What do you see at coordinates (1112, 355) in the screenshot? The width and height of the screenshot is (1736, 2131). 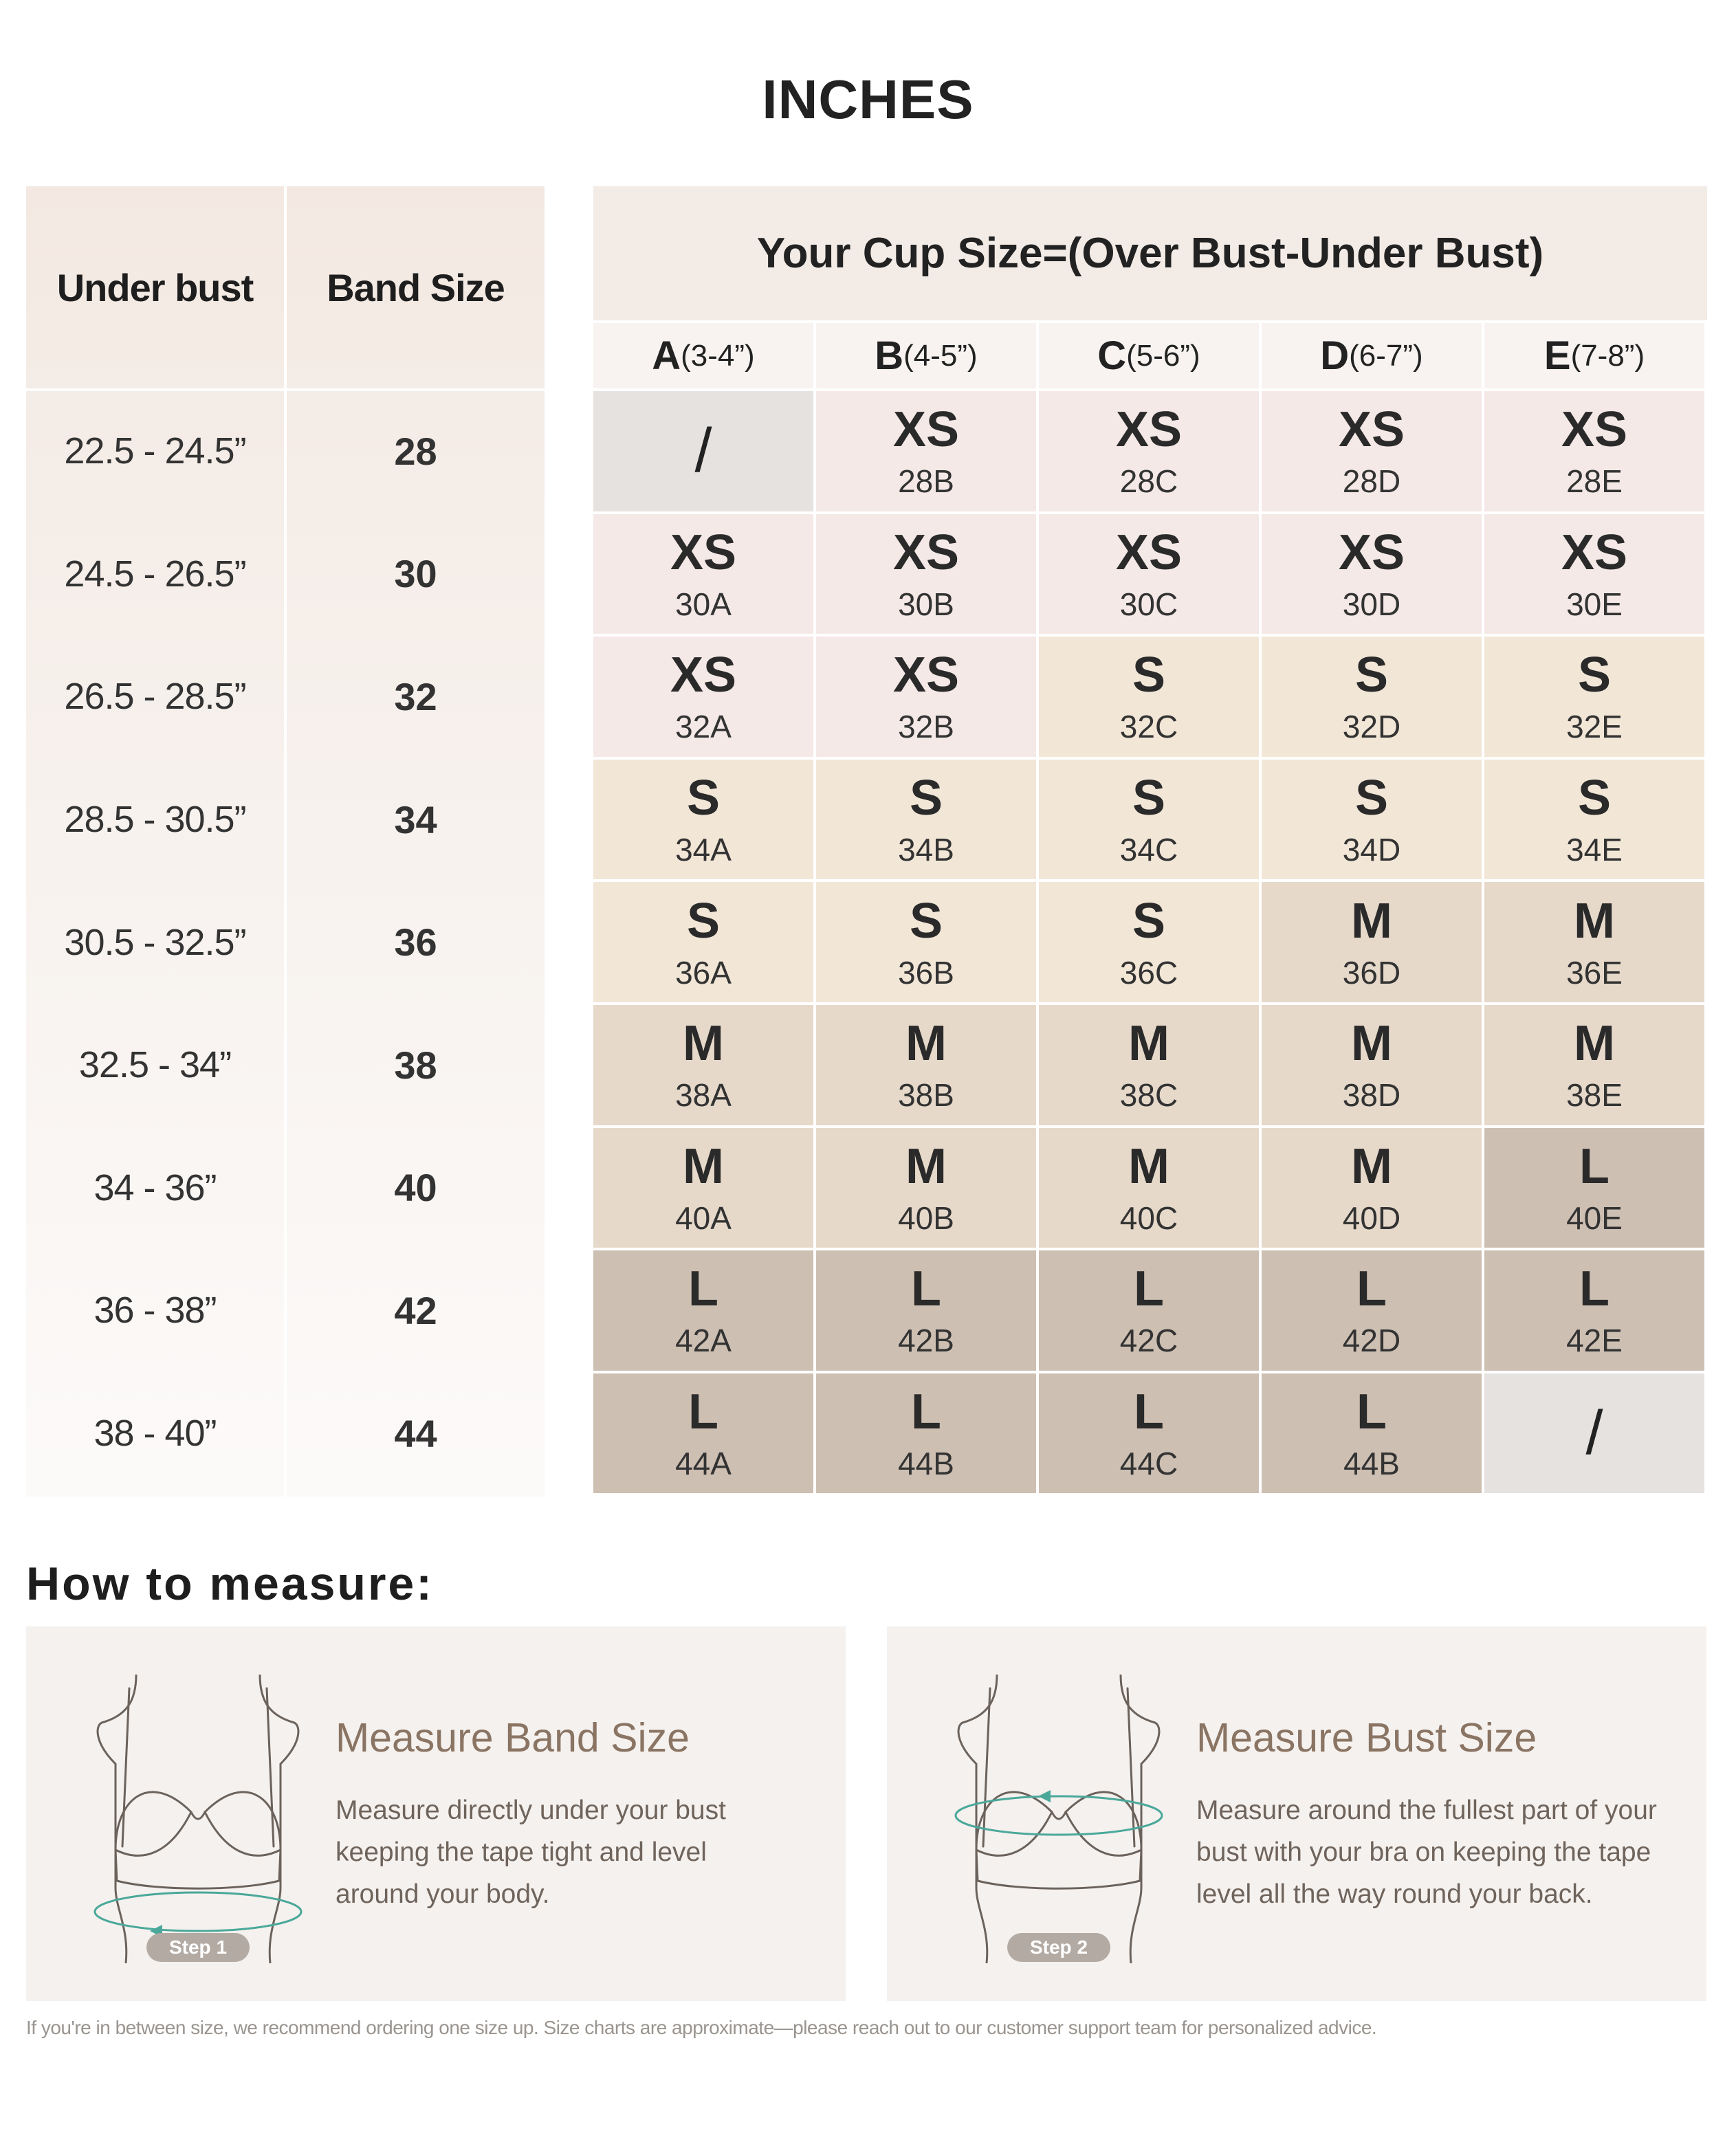 I see `cup-letter: C` at bounding box center [1112, 355].